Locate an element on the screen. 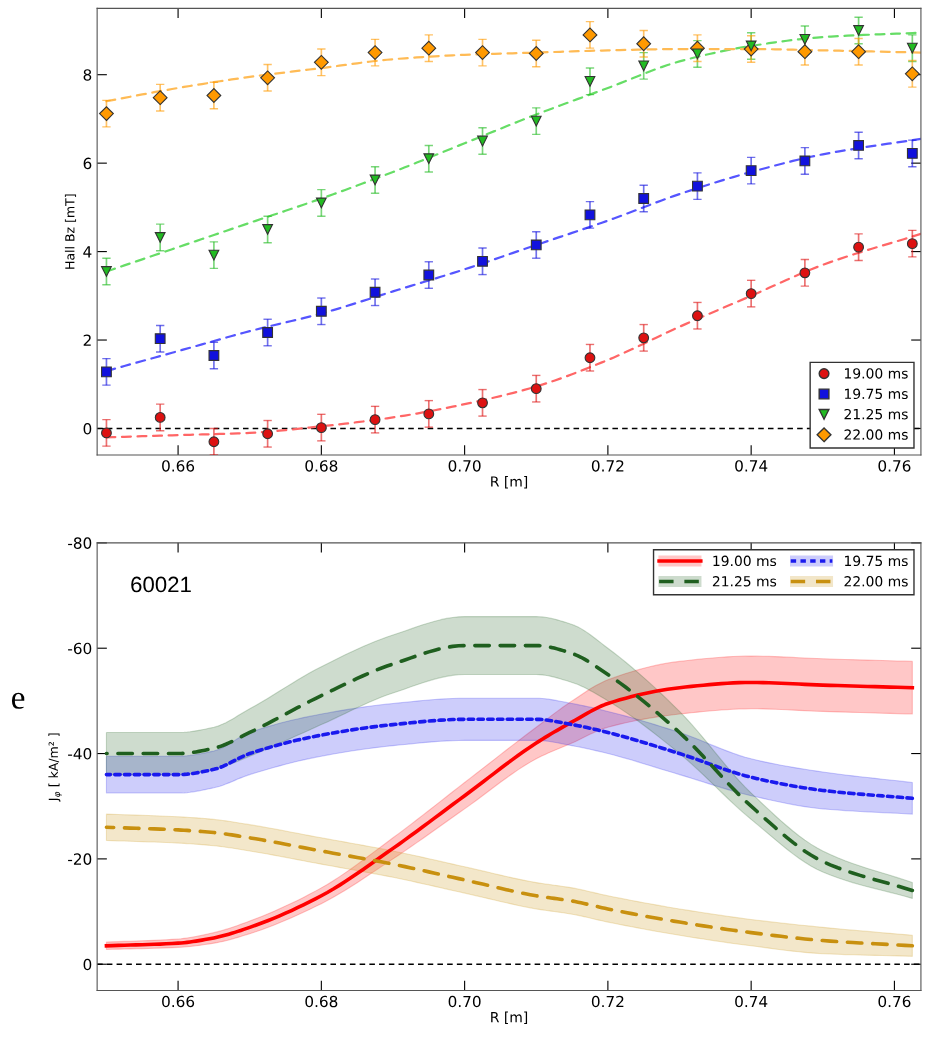 This screenshot has height=1046, width=934. y-tick-label: 2 is located at coordinates (87, 340).